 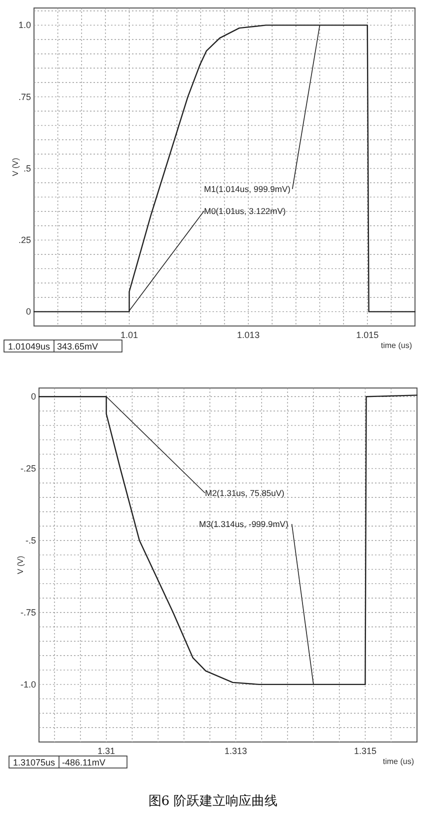 I want to click on y-tick-label: 1.0, so click(x=24, y=25).